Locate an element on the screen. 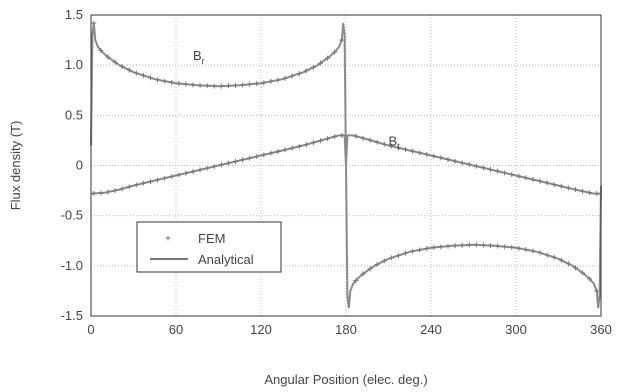  y-tick-label: -0.5 is located at coordinates (72, 215).